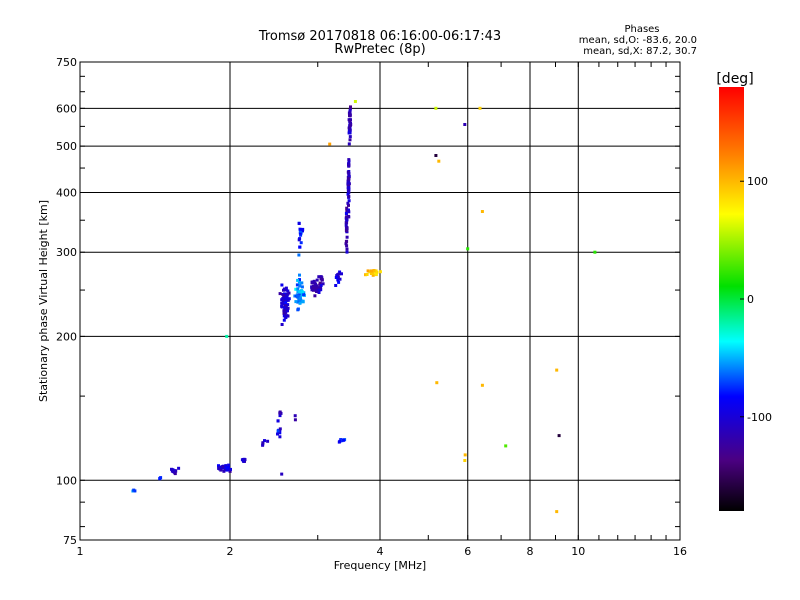 The width and height of the screenshot is (800, 600). Describe the element at coordinates (750, 299) in the screenshot. I see `colorbar-tick-label: 0` at that location.